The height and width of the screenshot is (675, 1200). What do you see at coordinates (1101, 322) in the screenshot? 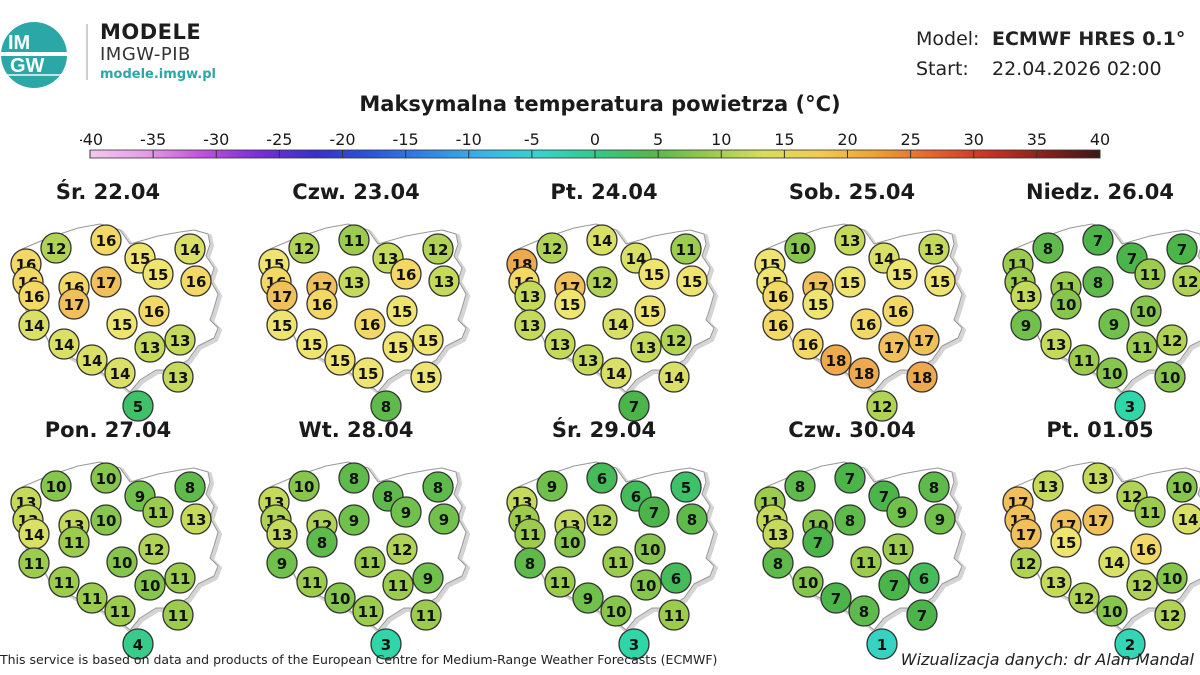
I see `day-map: 118777111181112131010991213111110103` at bounding box center [1101, 322].